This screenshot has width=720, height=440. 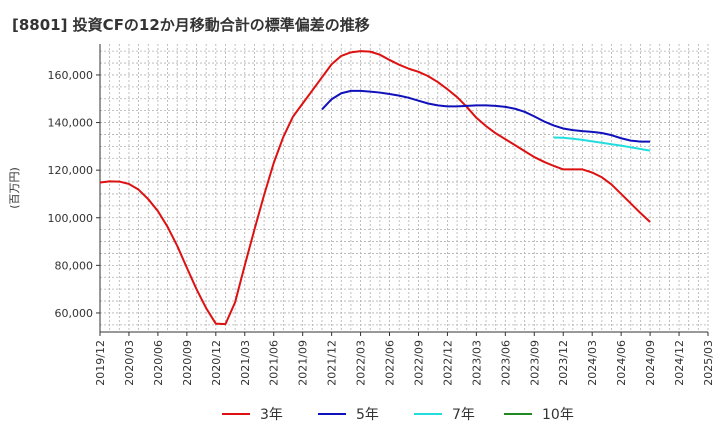 I want to click on legend-label-0: 3年, so click(x=271, y=415).